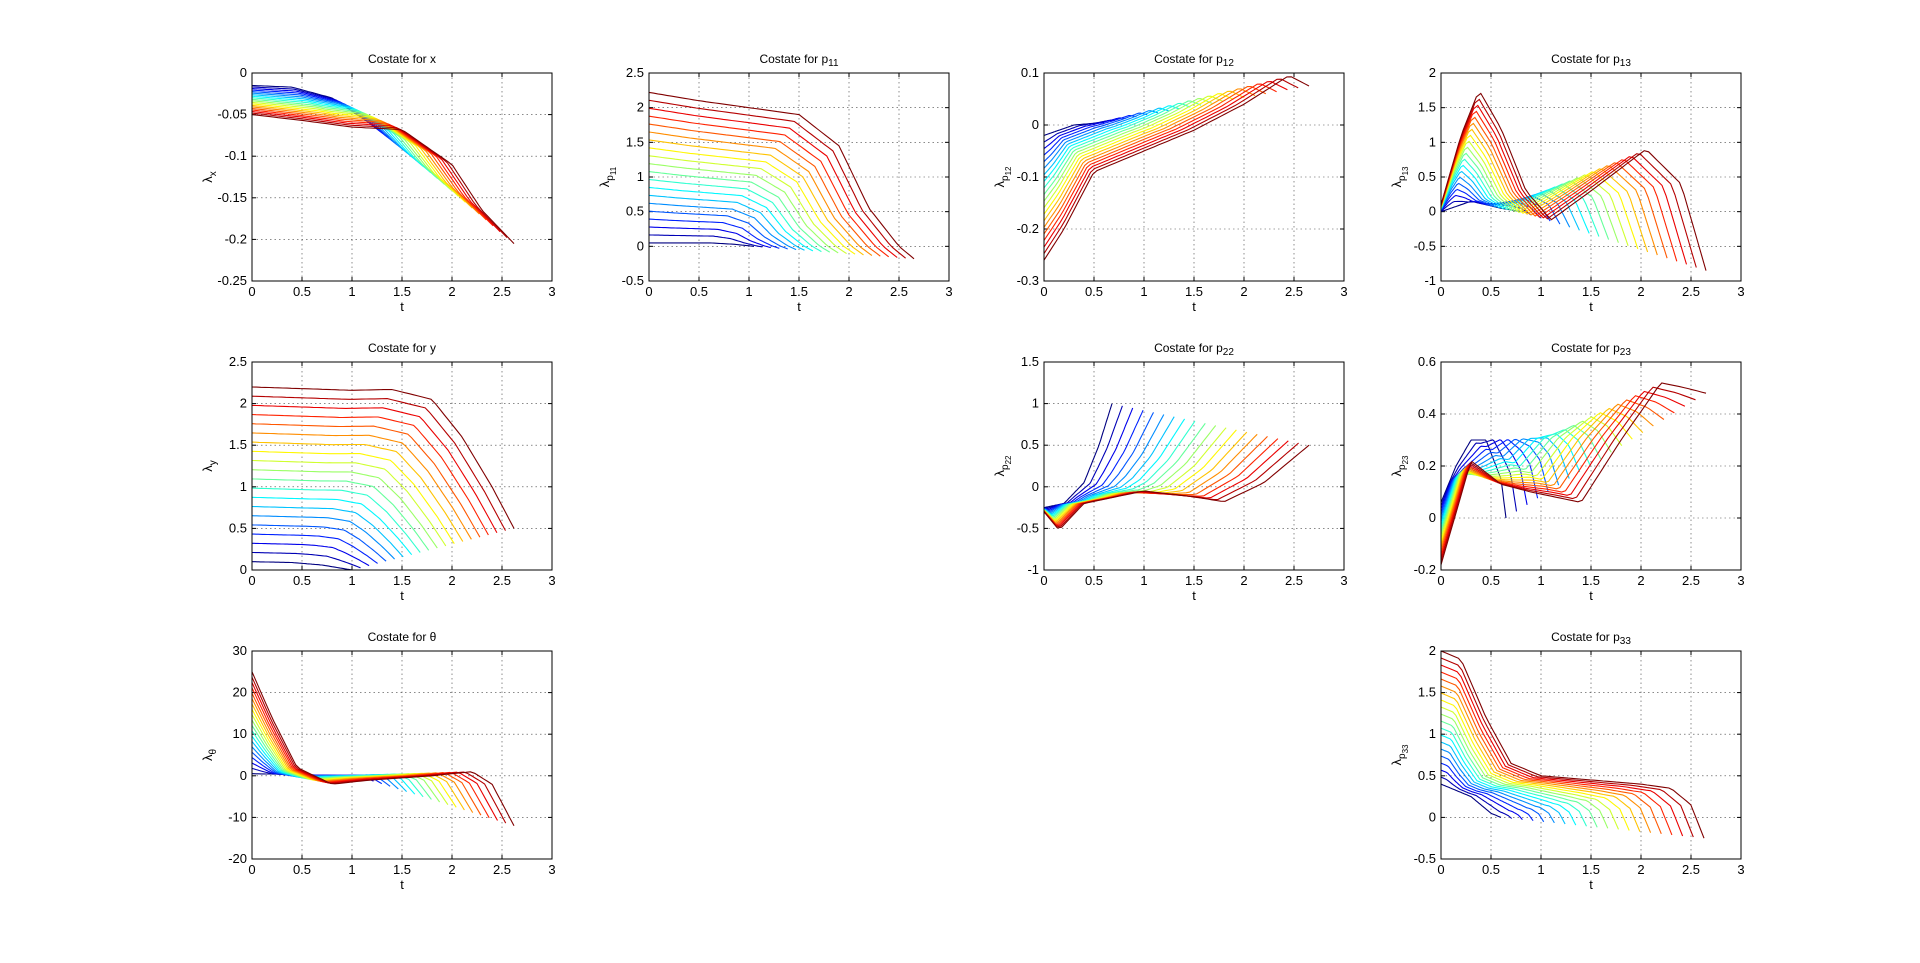  What do you see at coordinates (243, 486) in the screenshot?
I see `y-tick-label: 1` at bounding box center [243, 486].